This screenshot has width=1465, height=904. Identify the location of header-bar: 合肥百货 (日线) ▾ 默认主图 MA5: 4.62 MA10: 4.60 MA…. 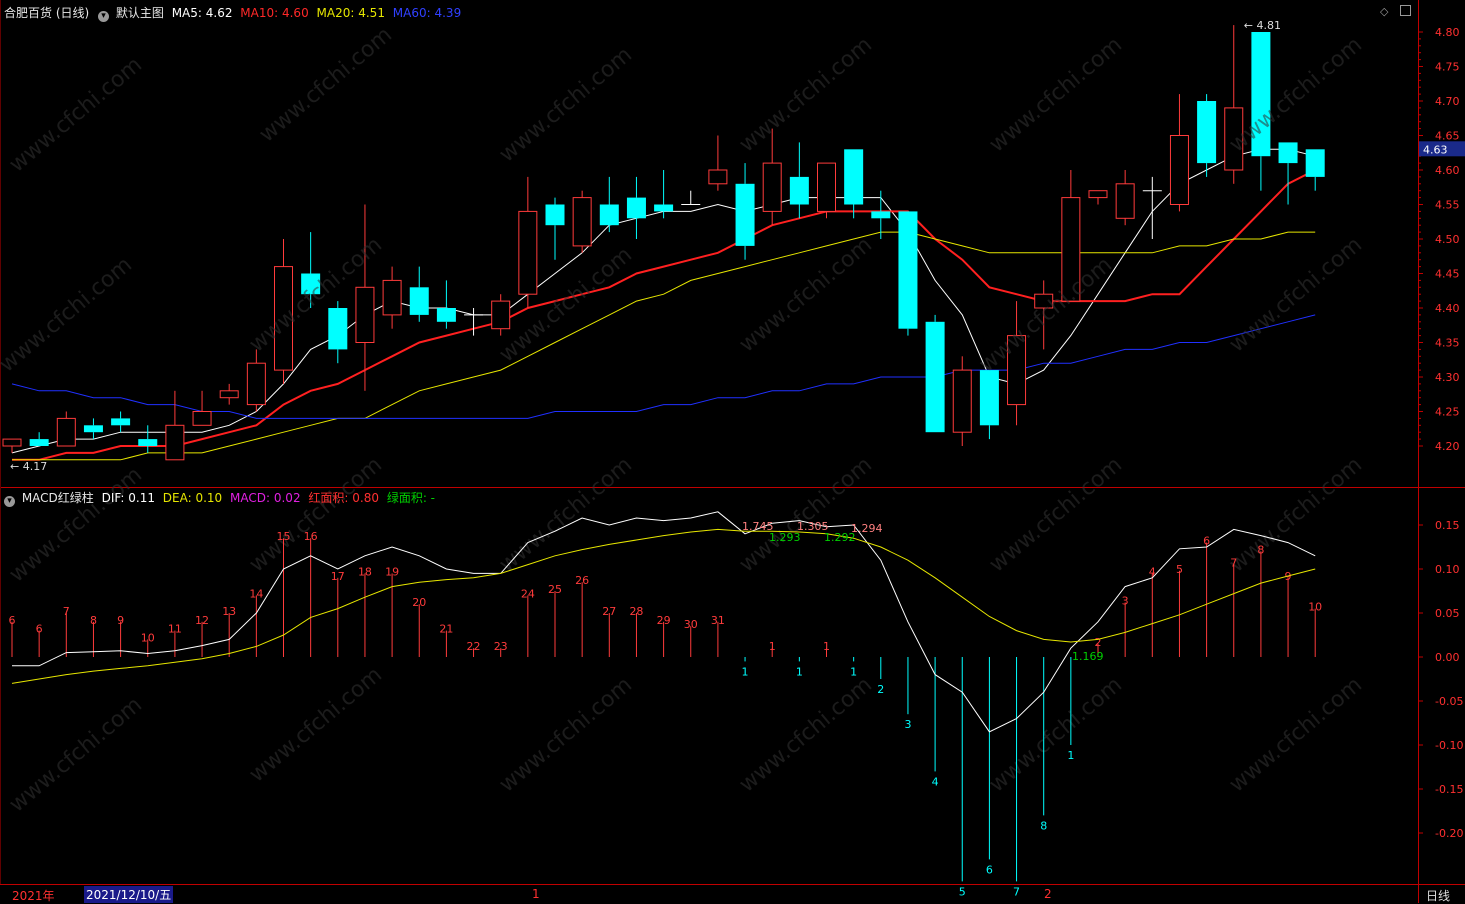
(233, 13).